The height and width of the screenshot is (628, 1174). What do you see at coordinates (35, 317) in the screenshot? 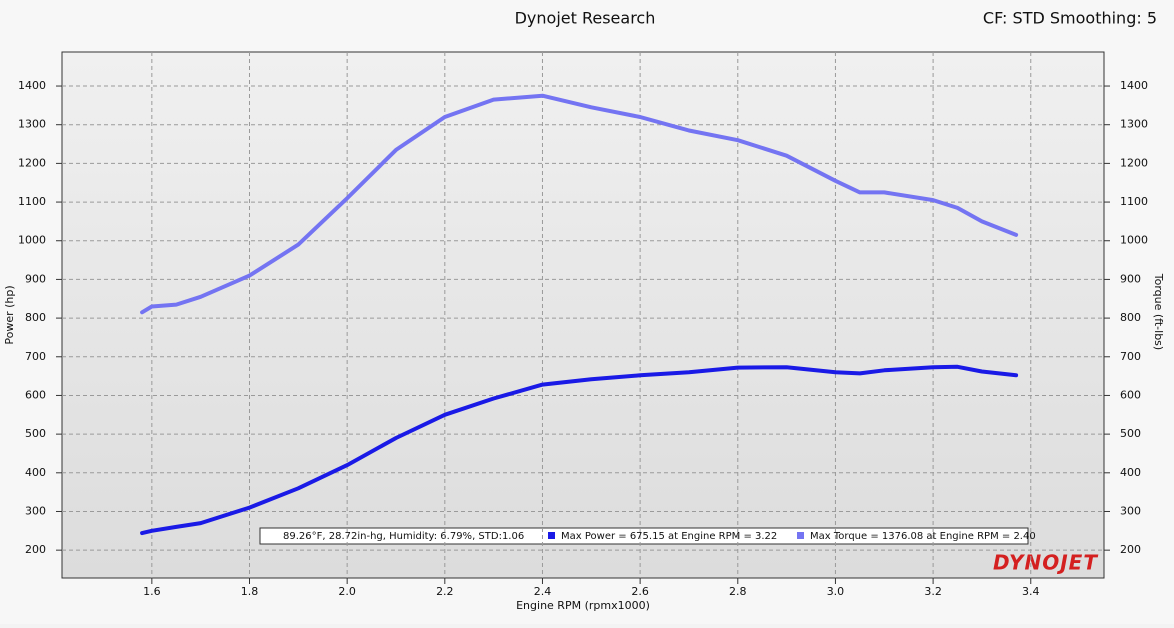
I see `y-tick-label: 800` at bounding box center [35, 317].